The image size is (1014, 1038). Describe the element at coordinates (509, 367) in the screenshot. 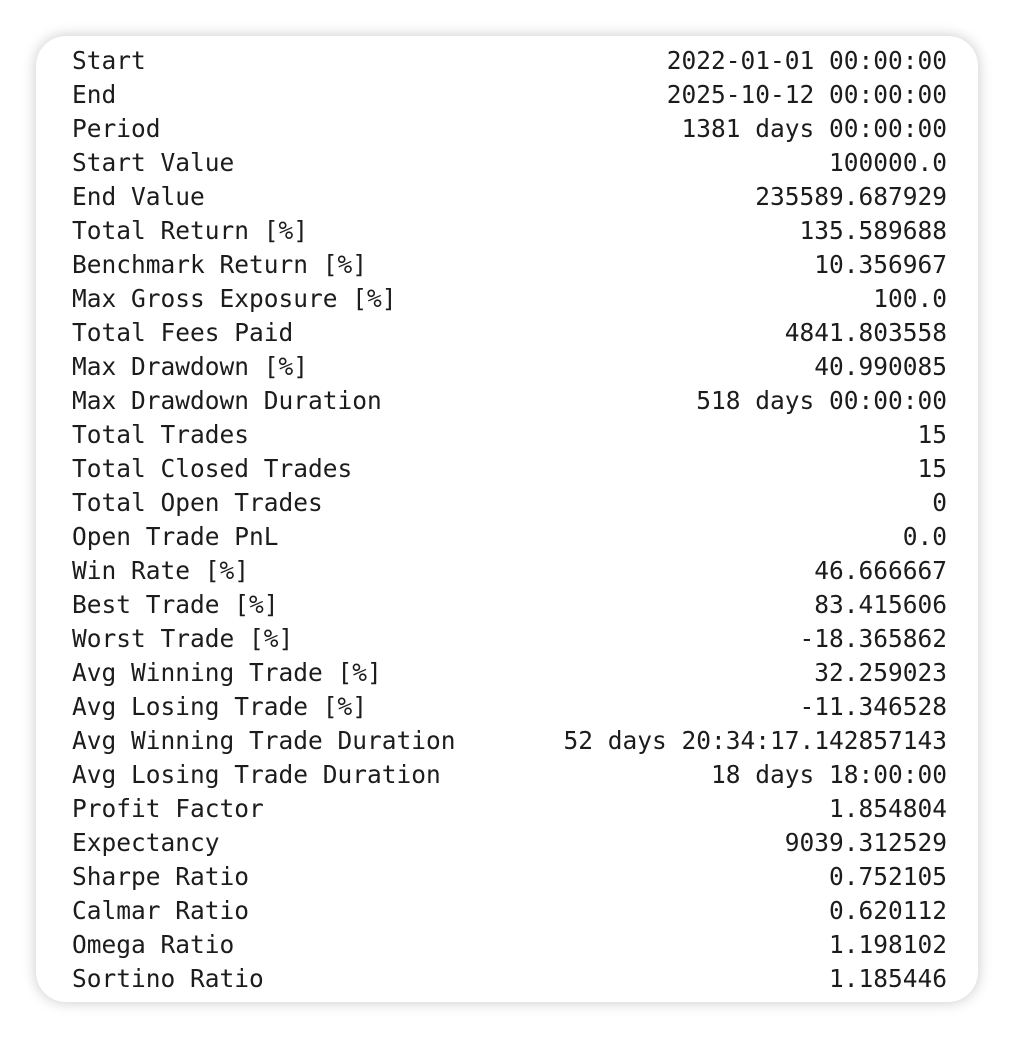

I see `stat-row: Max Drawdown [%] 40.990085` at that location.